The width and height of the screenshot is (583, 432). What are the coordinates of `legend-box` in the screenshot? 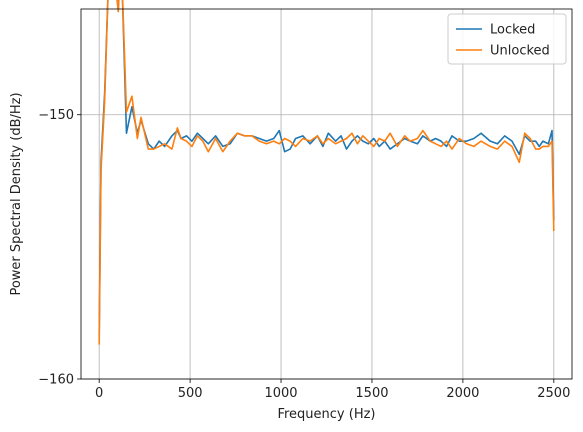 It's located at (507, 39).